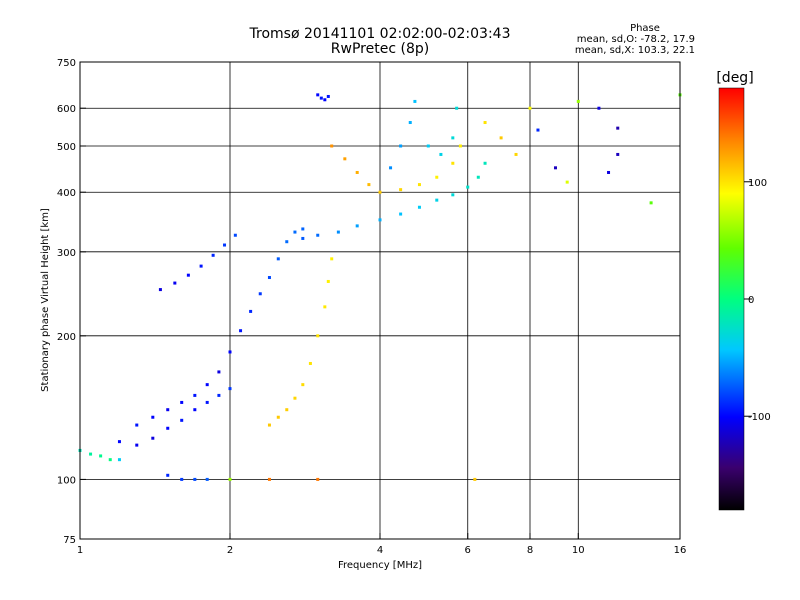 This screenshot has height=600, width=800. What do you see at coordinates (380, 34) in the screenshot?
I see `chart-title: Tromsø 20141101 02:02:00-02:03:43` at bounding box center [380, 34].